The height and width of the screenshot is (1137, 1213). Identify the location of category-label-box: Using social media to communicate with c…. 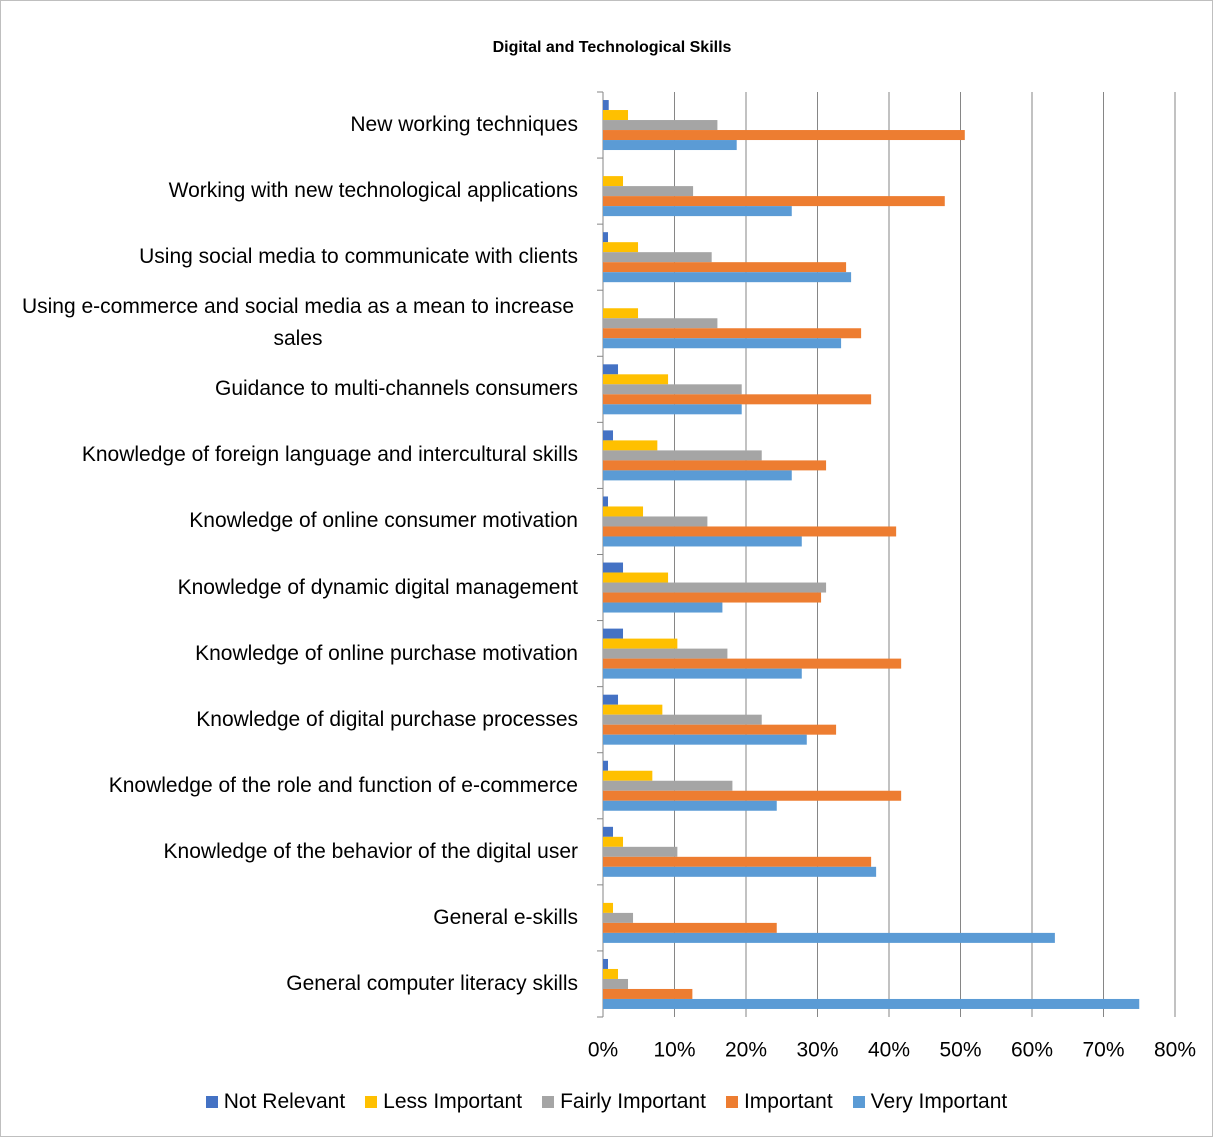
(298, 257).